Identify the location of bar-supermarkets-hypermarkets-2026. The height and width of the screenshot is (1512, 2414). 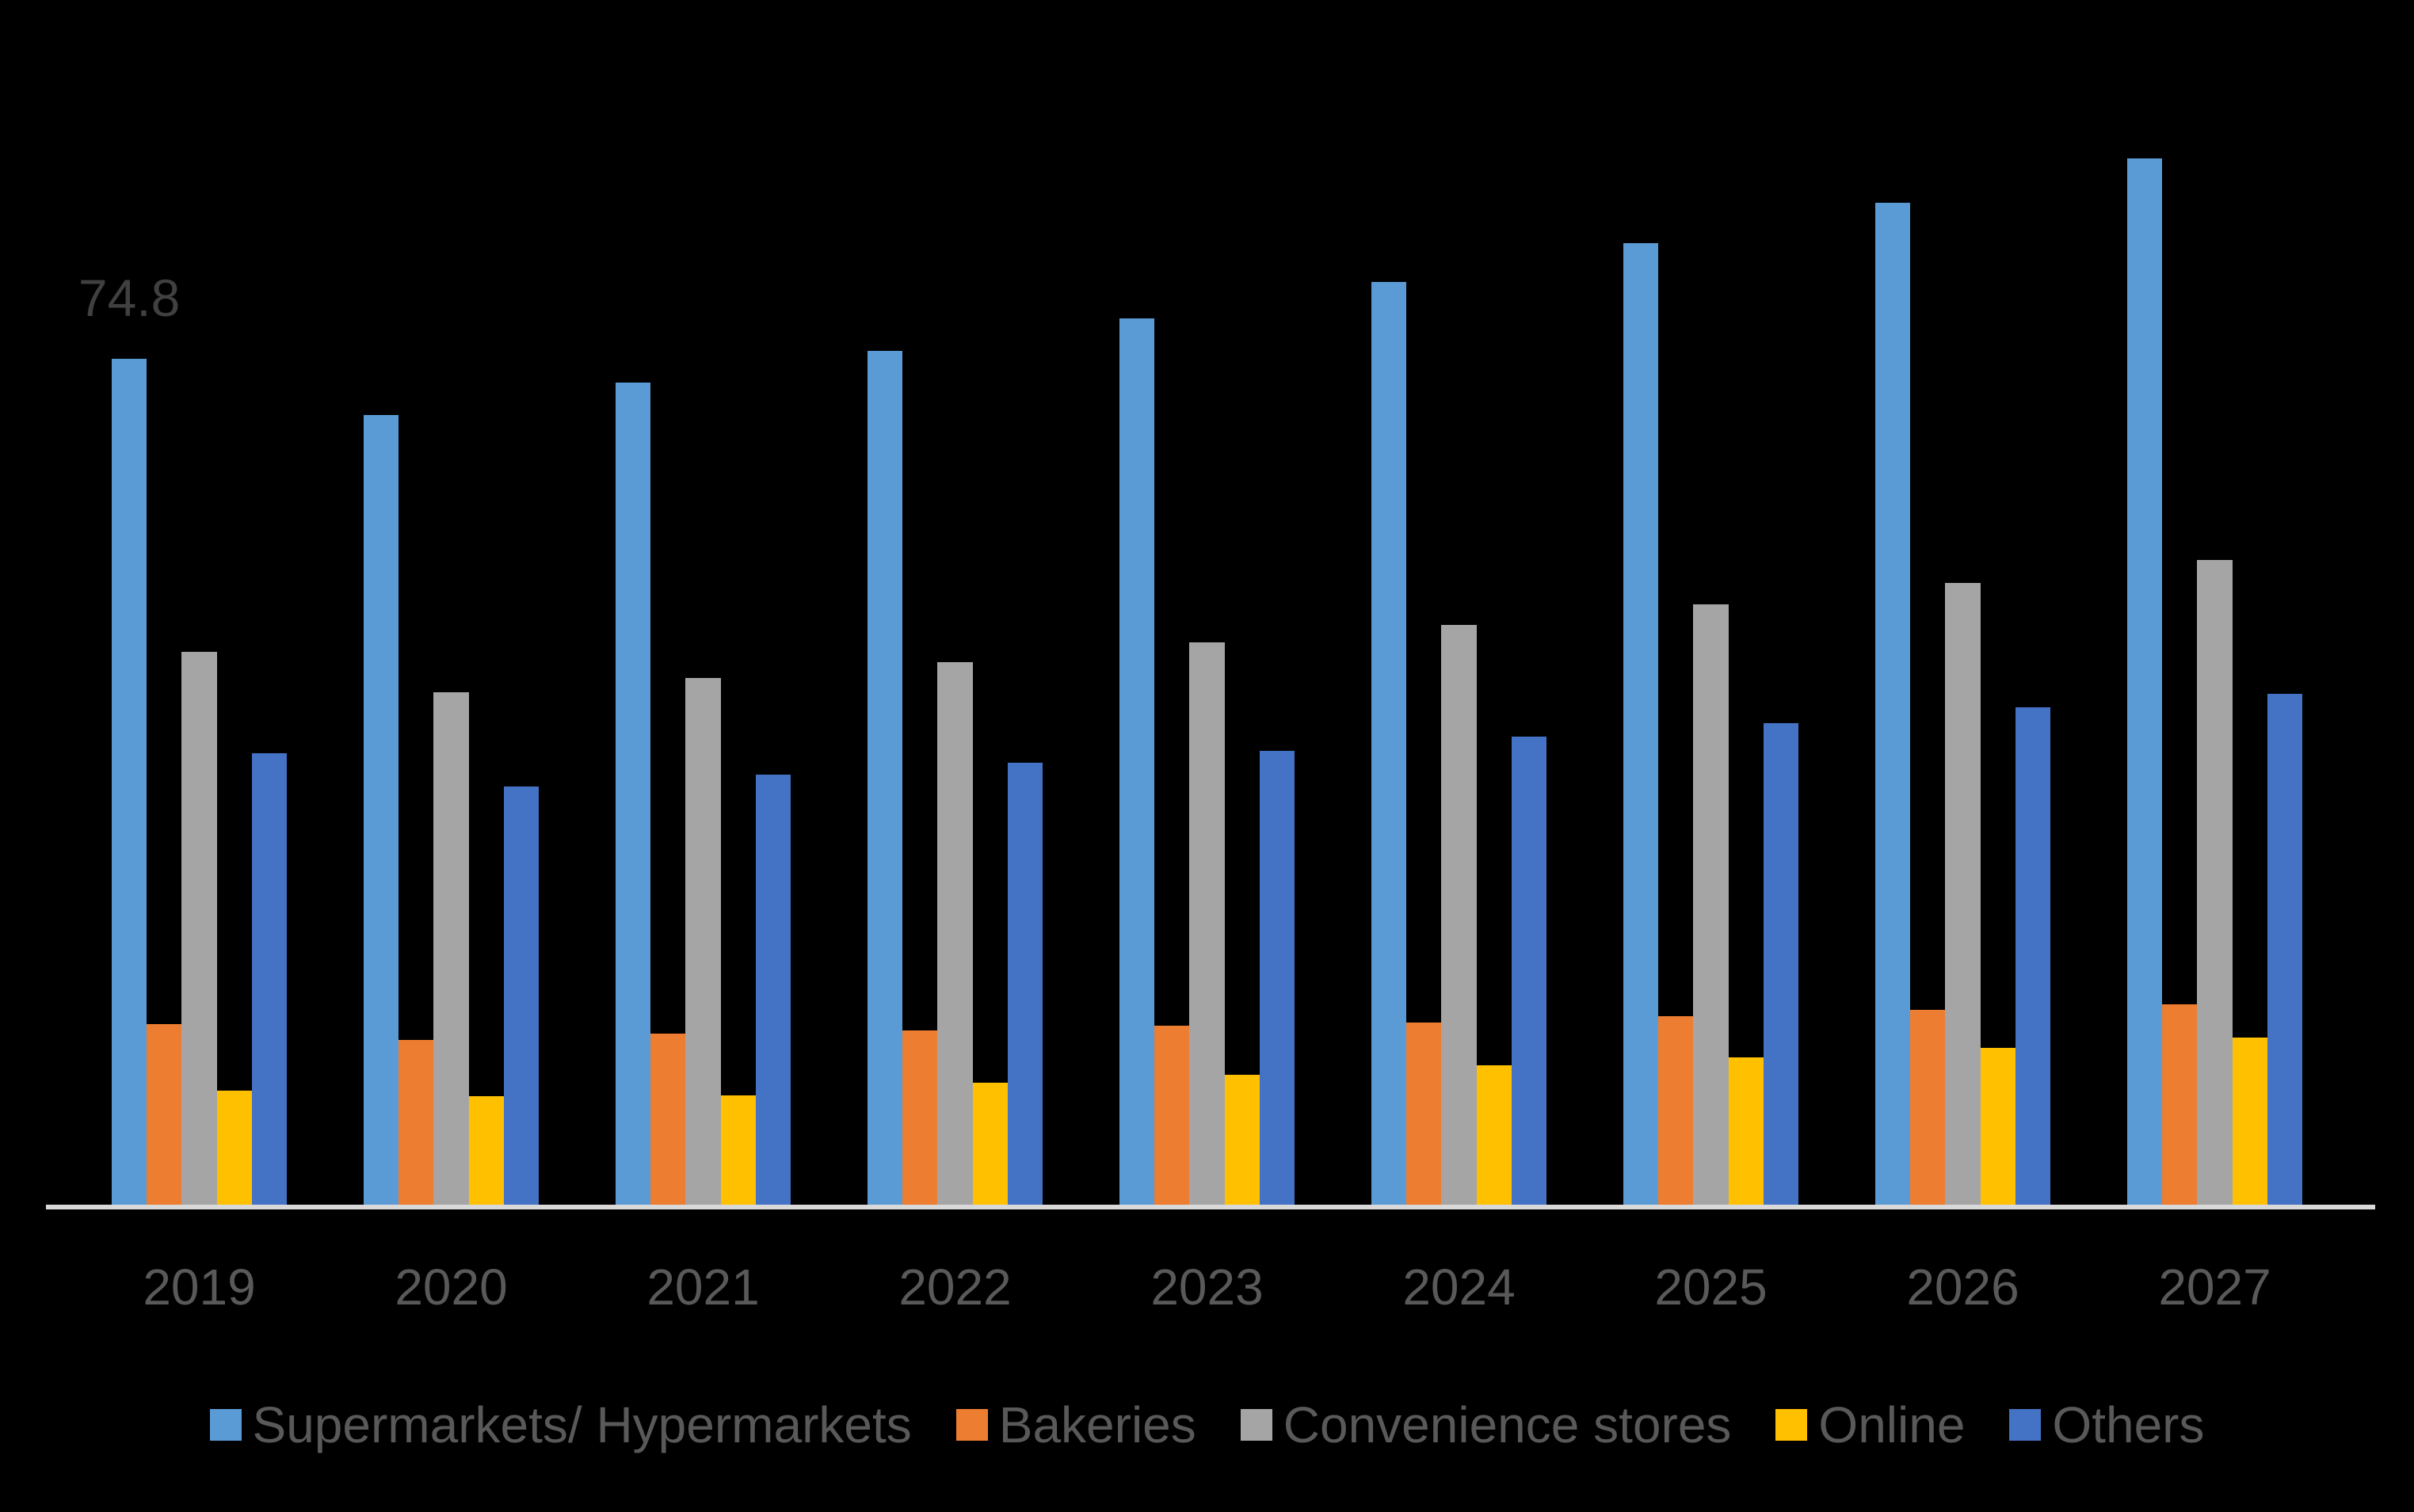
(1893, 703).